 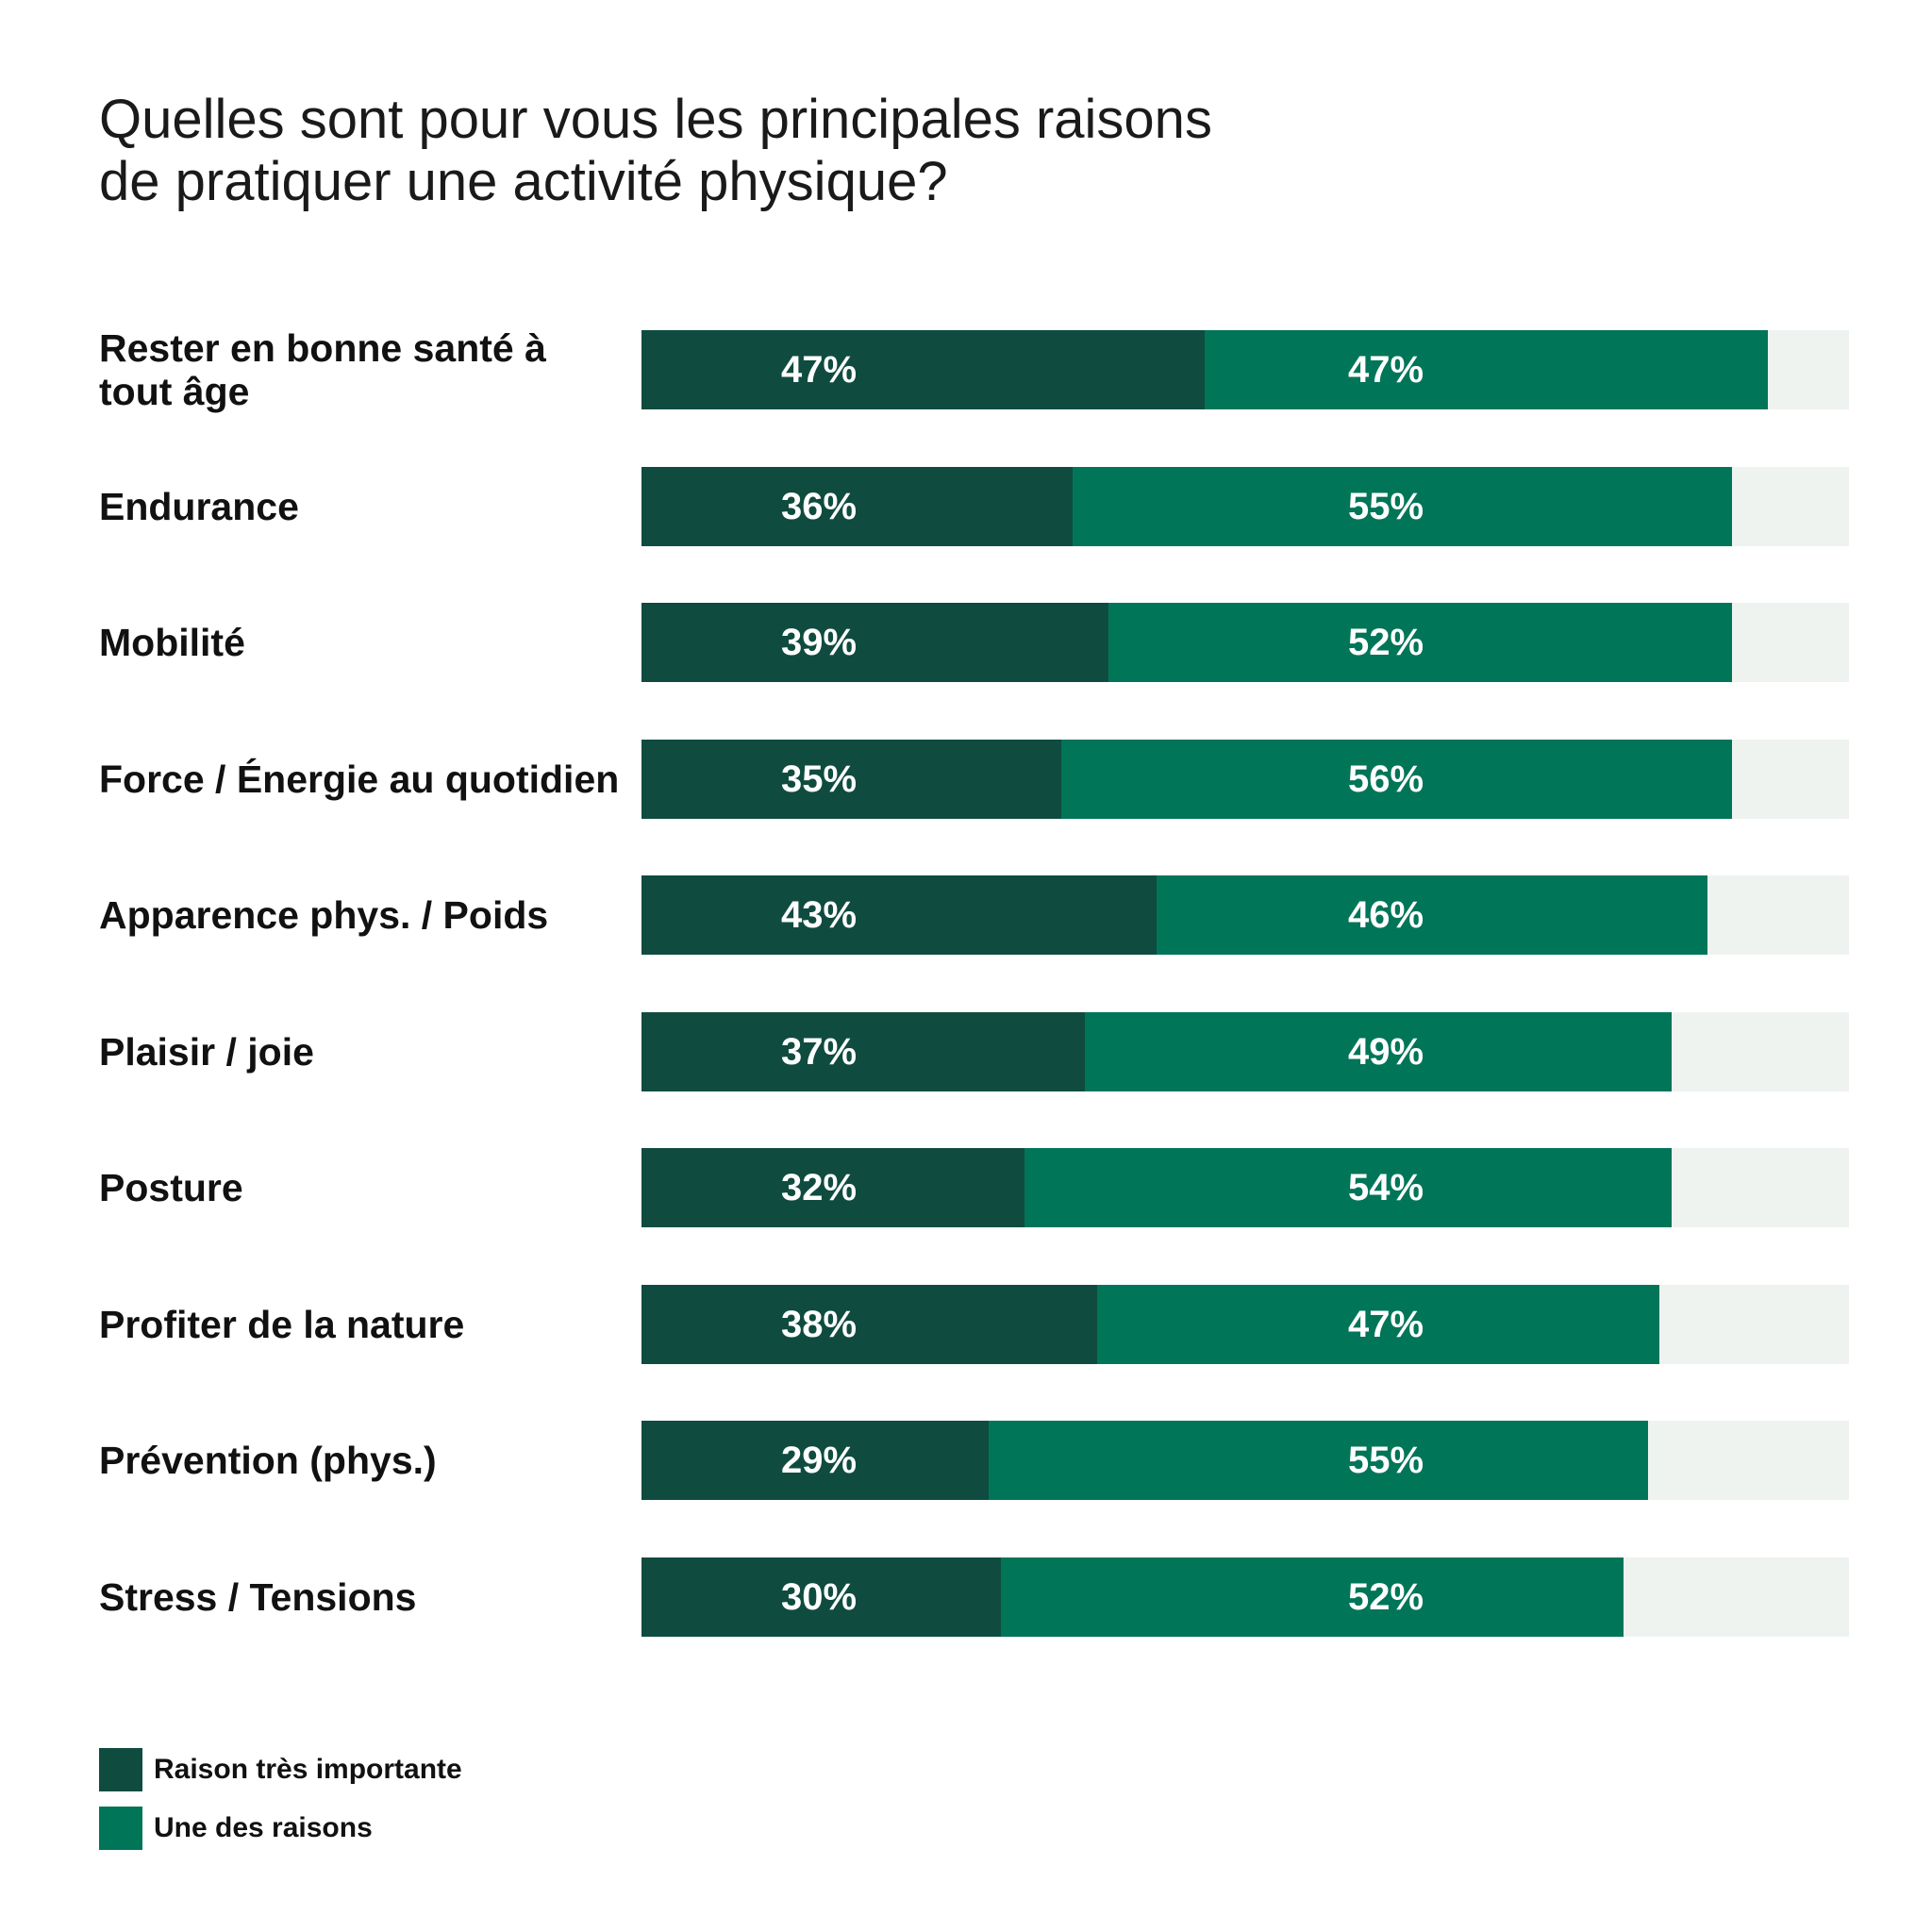 I want to click on chart-legend: Raison très importante Une des raisons, so click(x=280, y=1806).